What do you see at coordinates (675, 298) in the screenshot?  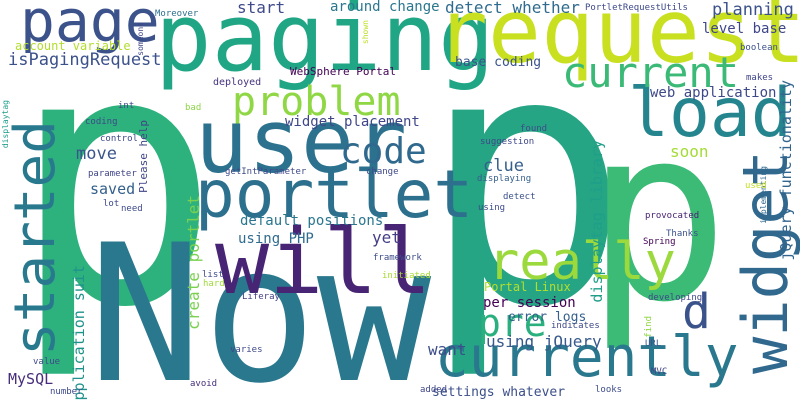 I see `word-developing: developing` at bounding box center [675, 298].